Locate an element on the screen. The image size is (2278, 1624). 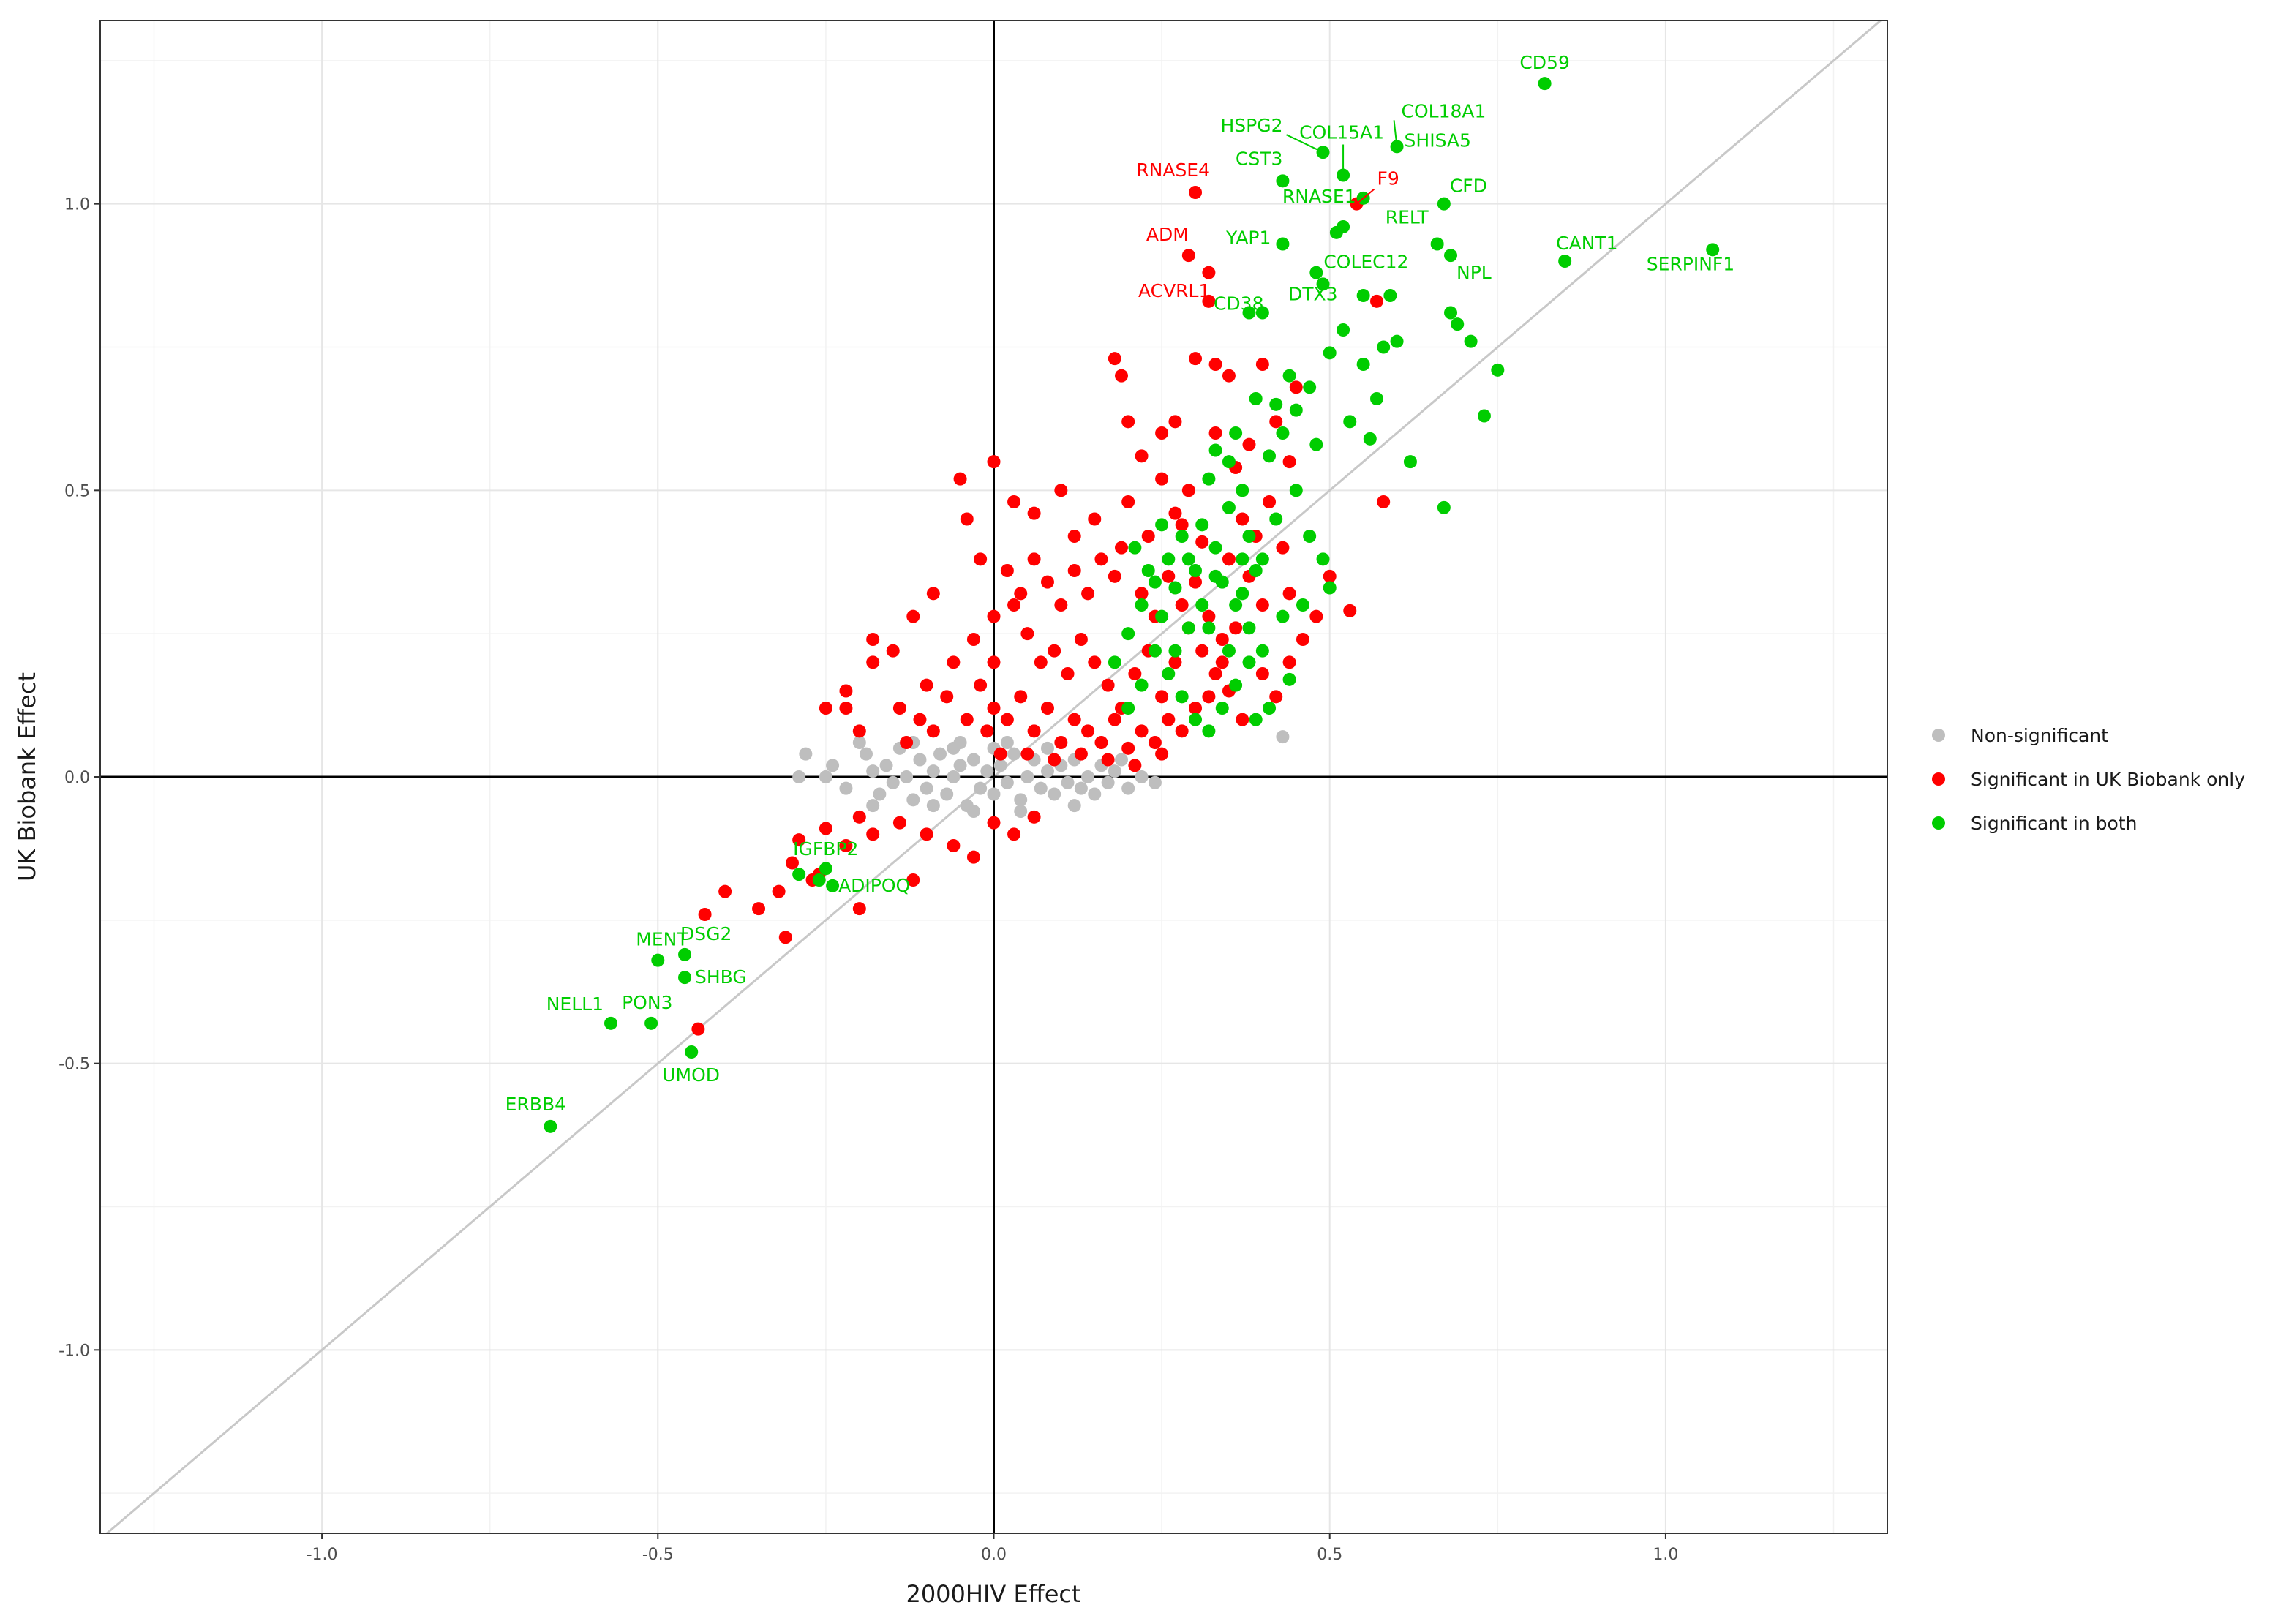
x-axis-title: 2000HIV Effect is located at coordinates (993, 1594).